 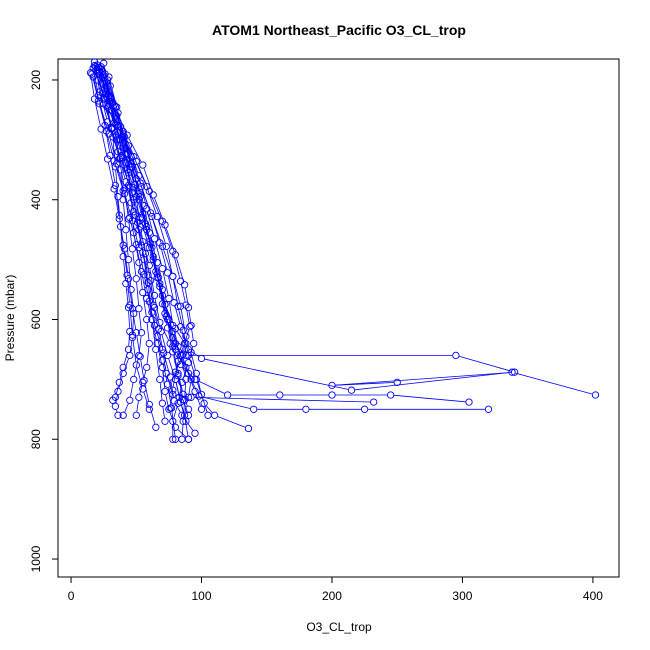 What do you see at coordinates (593, 596) in the screenshot?
I see `x-tick-label: 400` at bounding box center [593, 596].